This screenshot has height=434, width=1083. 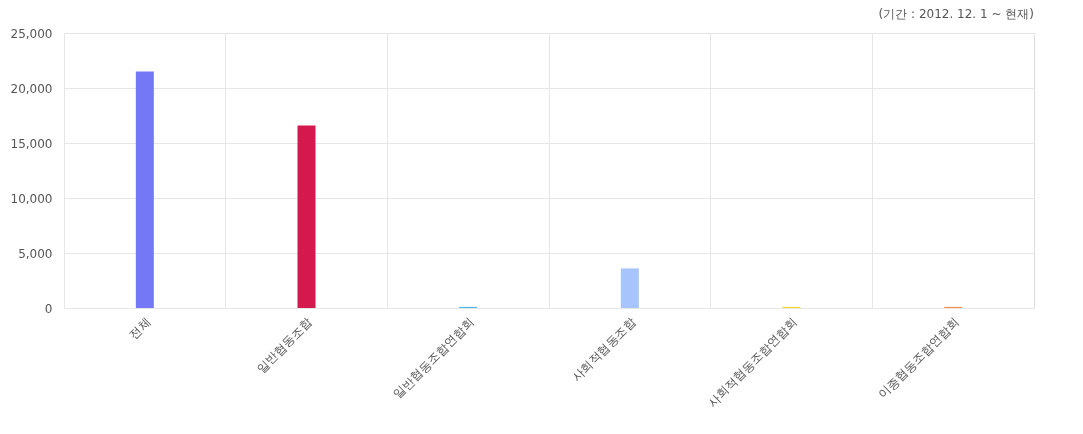 What do you see at coordinates (140, 328) in the screenshot?
I see `x-tick-label: 전체` at bounding box center [140, 328].